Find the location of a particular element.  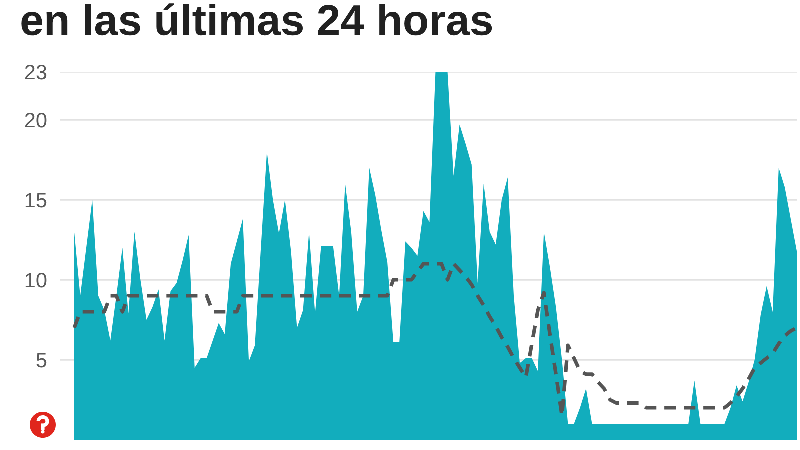

y-tick-label: 5 is located at coordinates (41, 360).